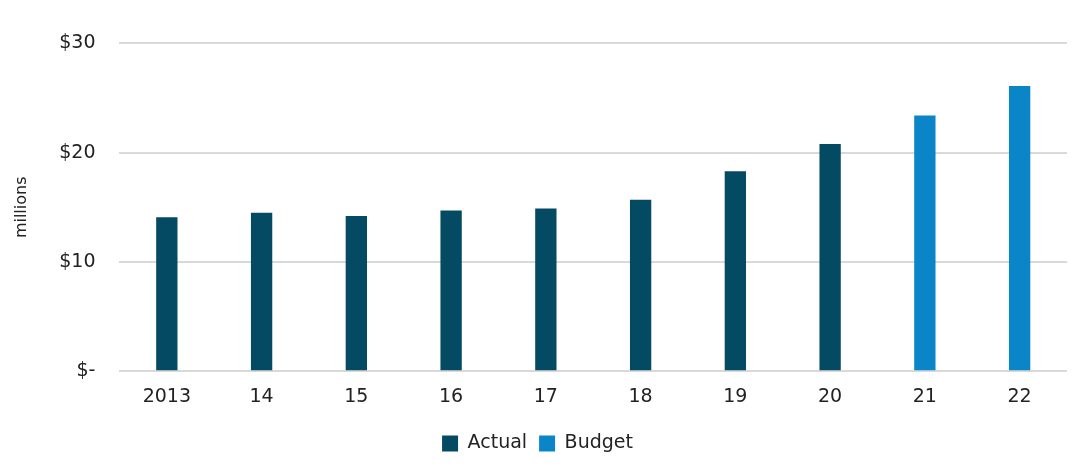 The image size is (1085, 471). What do you see at coordinates (1019, 394) in the screenshot?
I see `x-tick-label: 22` at bounding box center [1019, 394].